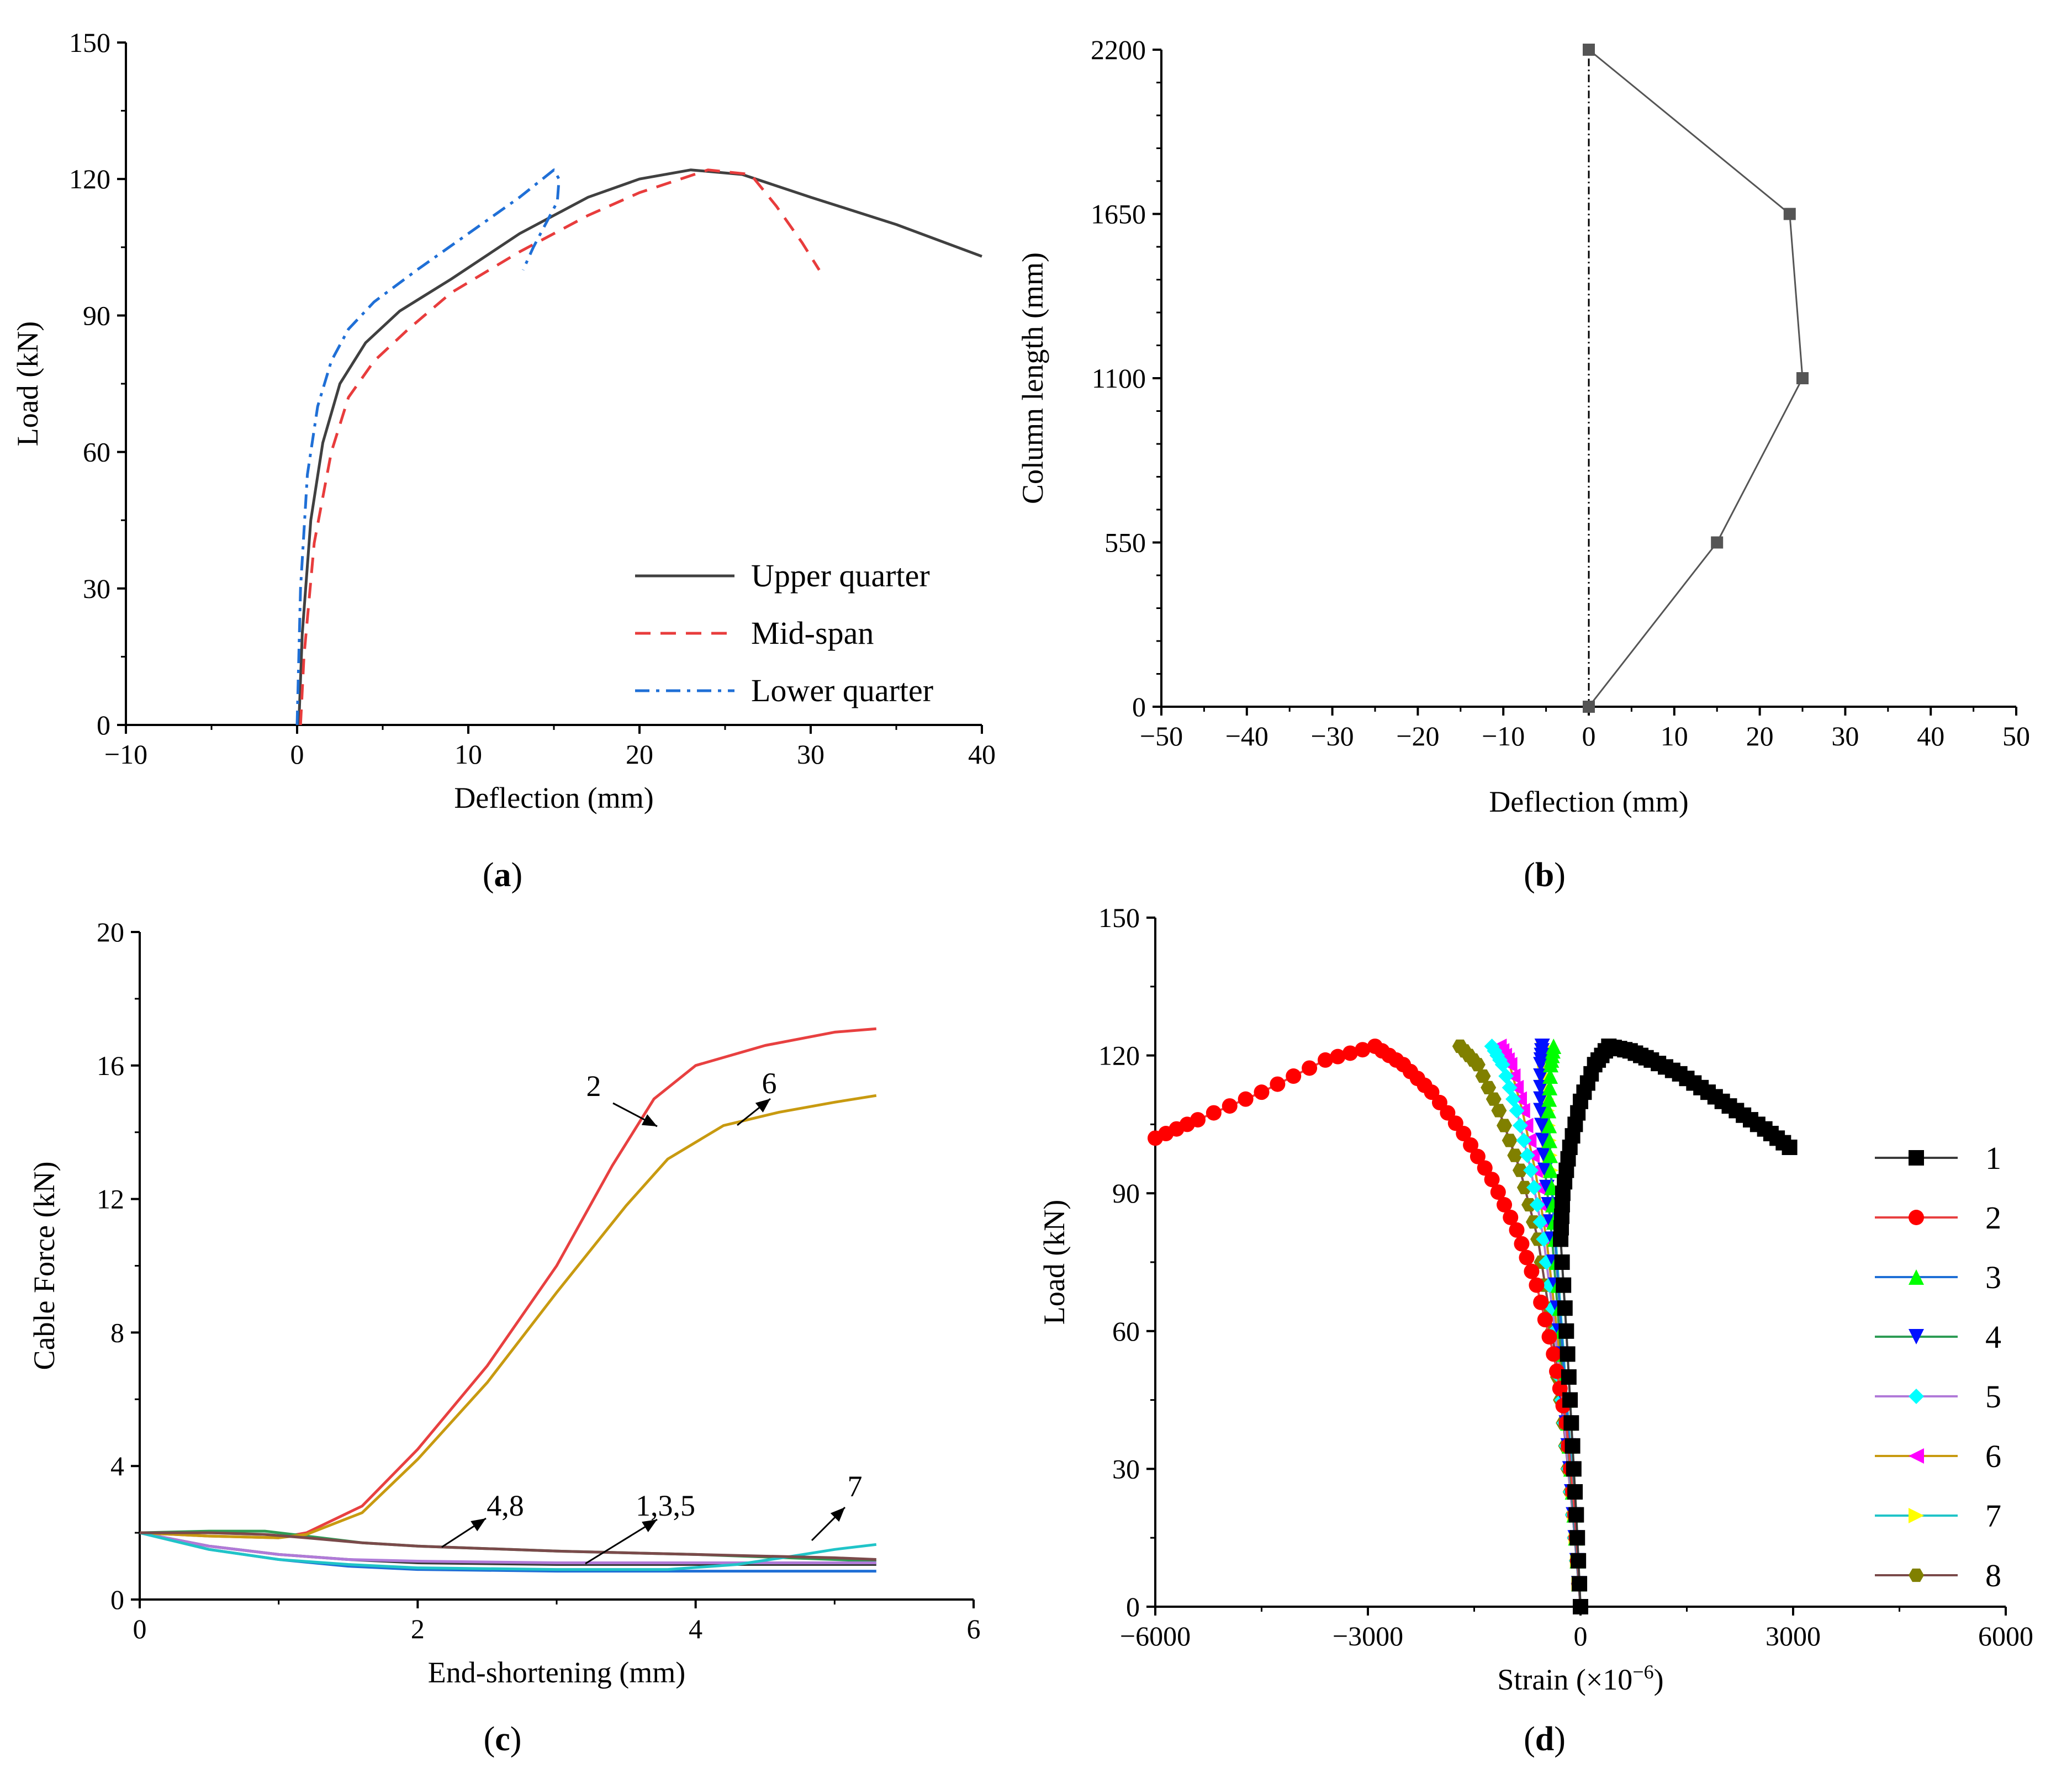 The image size is (2072, 1774). Describe the element at coordinates (1545, 875) in the screenshot. I see `panel-caption: (b)` at that location.